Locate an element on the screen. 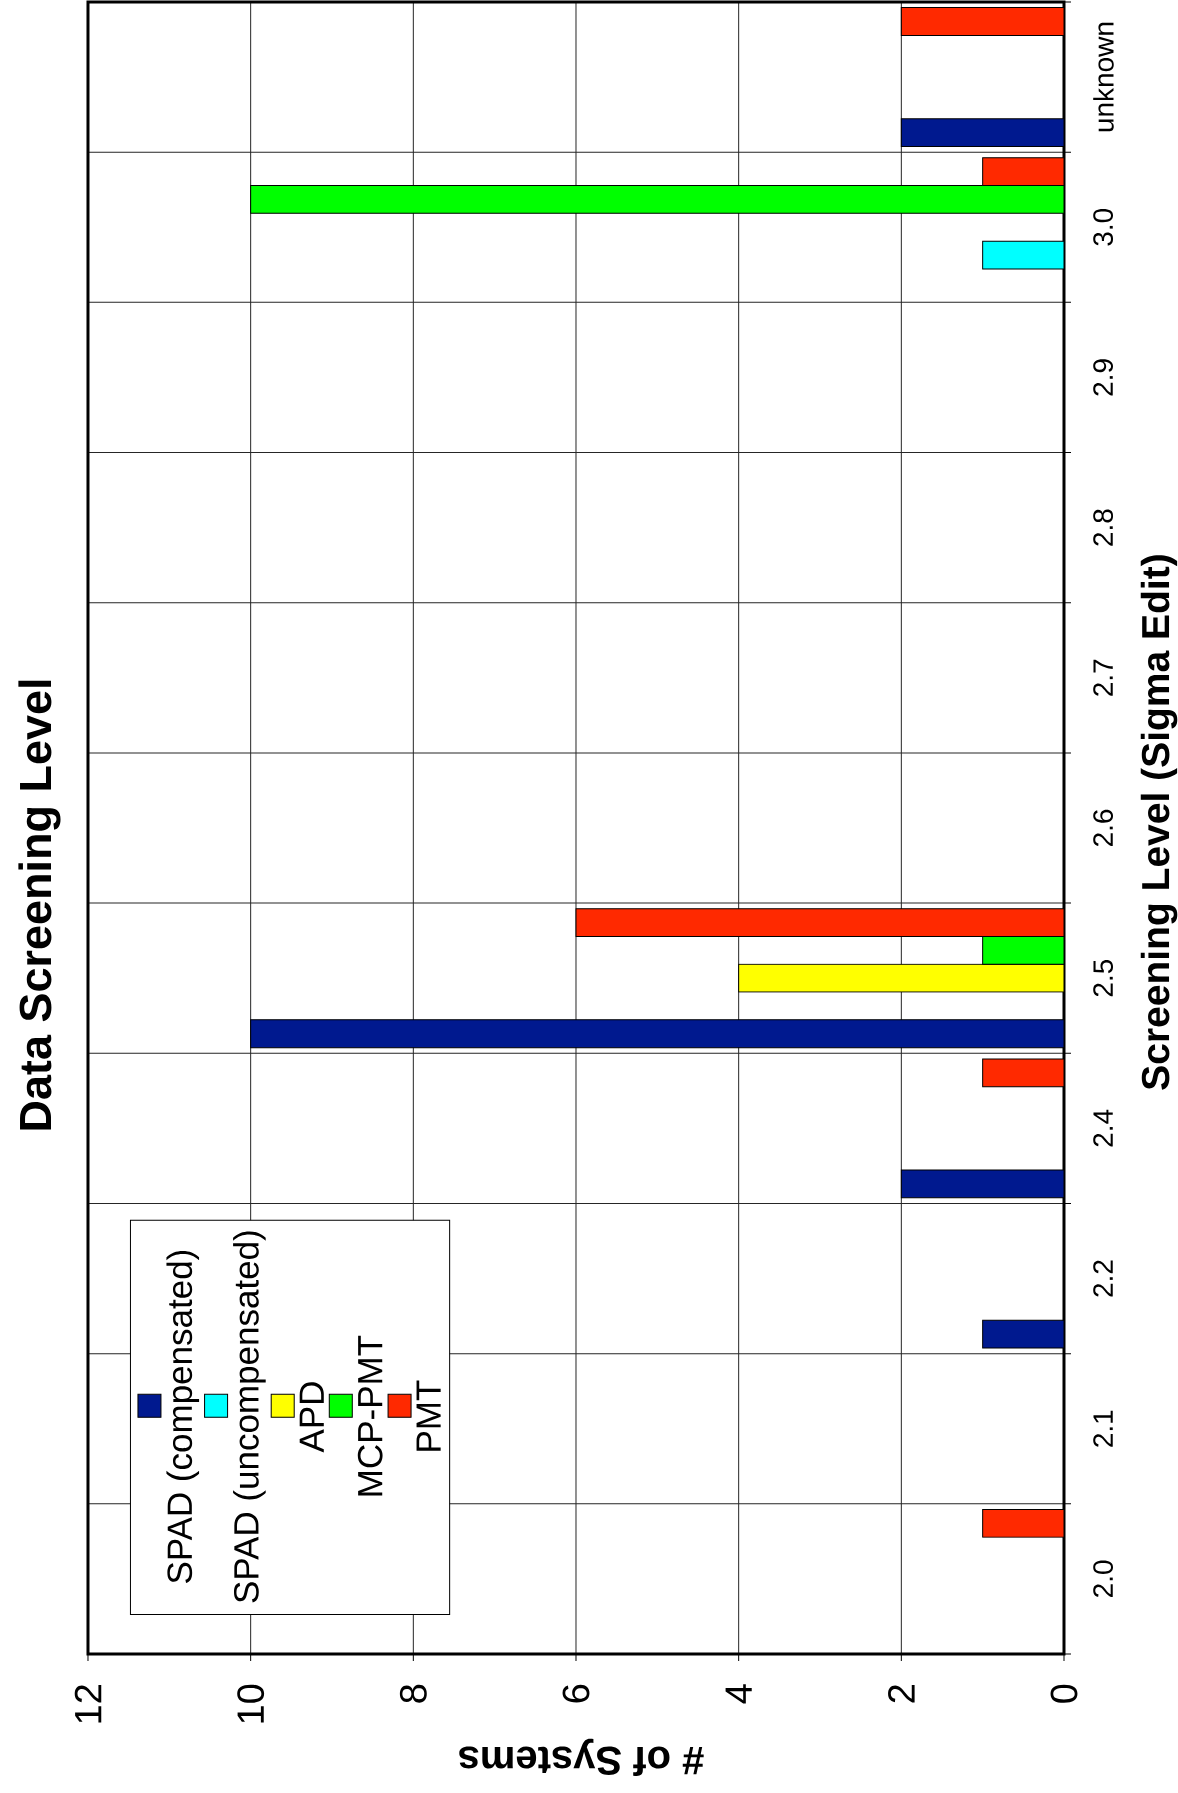  y-tick-label: 2.5 is located at coordinates (1103, 978).